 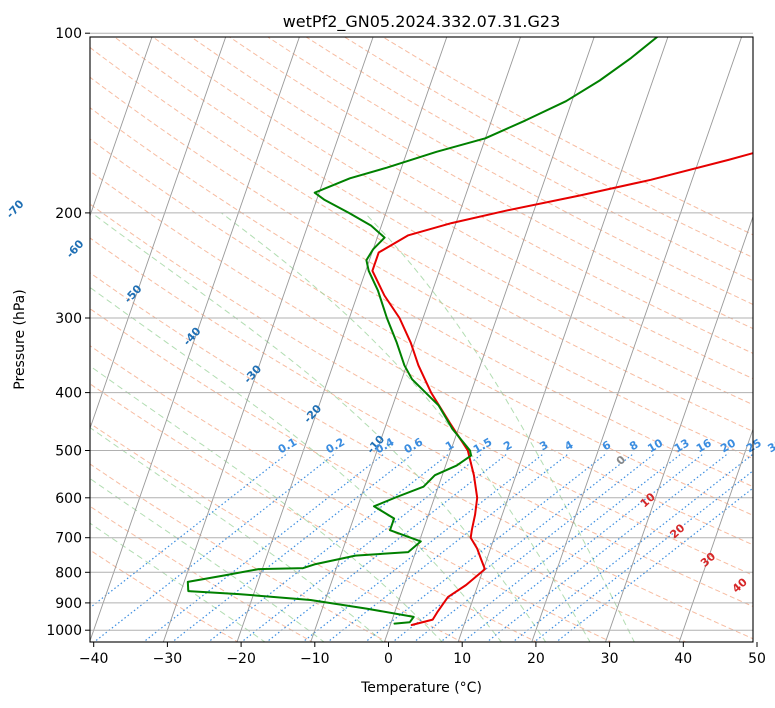 What do you see at coordinates (770, 445) in the screenshot?
I see `mixing-ratio-label: 30` at bounding box center [770, 445].